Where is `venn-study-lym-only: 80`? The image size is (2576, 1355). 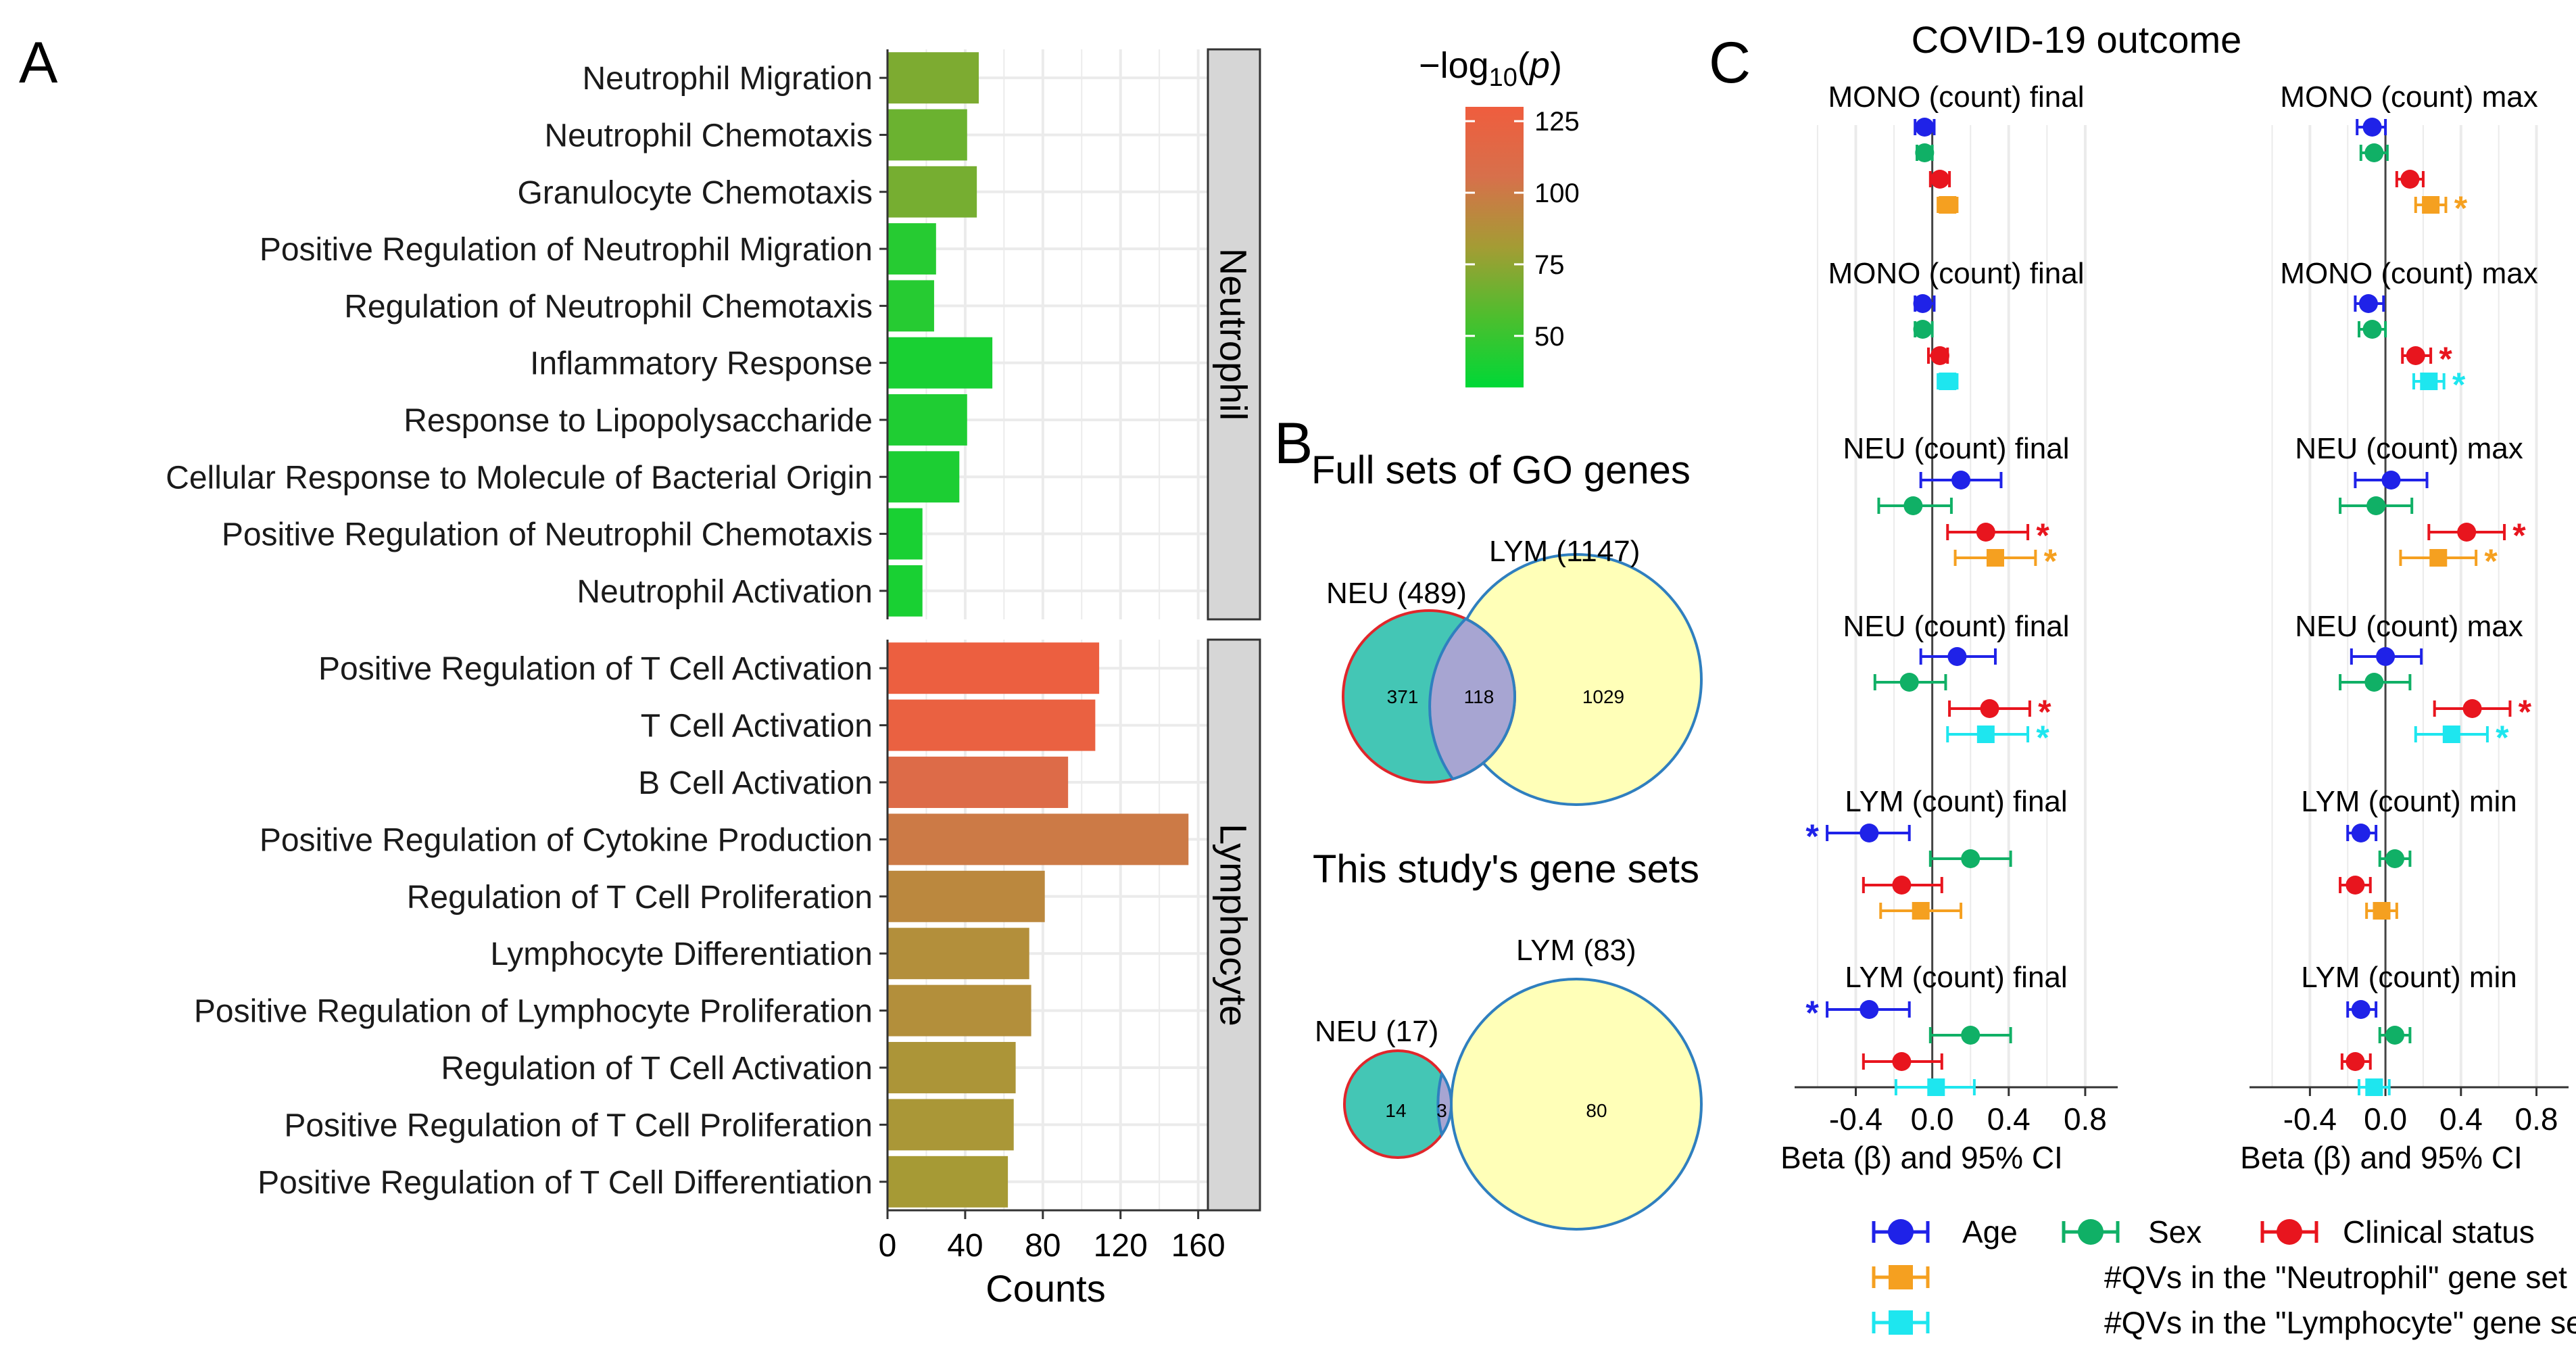
venn-study-lym-only: 80 is located at coordinates (1596, 1110).